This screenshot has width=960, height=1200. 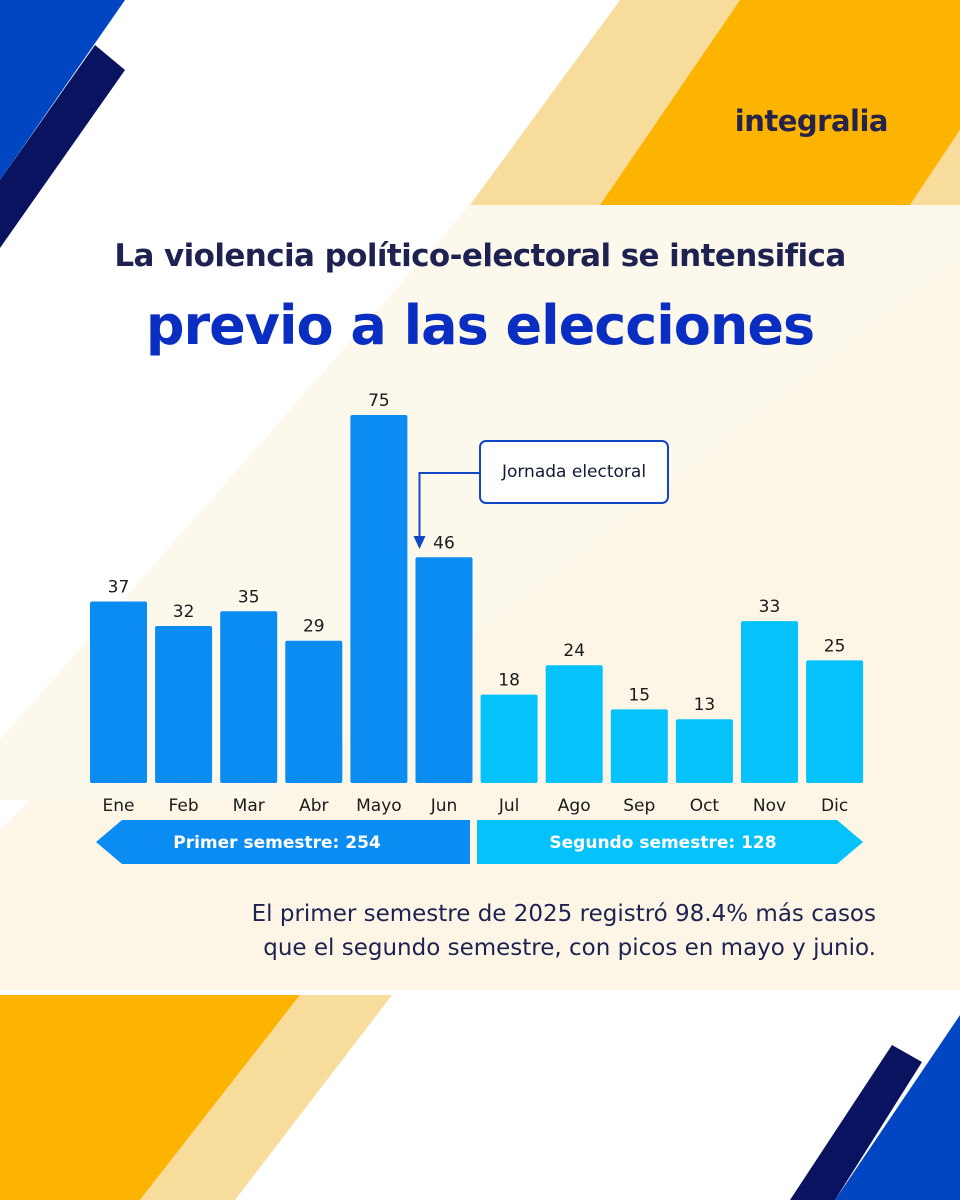 What do you see at coordinates (769, 702) in the screenshot?
I see `bar-nov` at bounding box center [769, 702].